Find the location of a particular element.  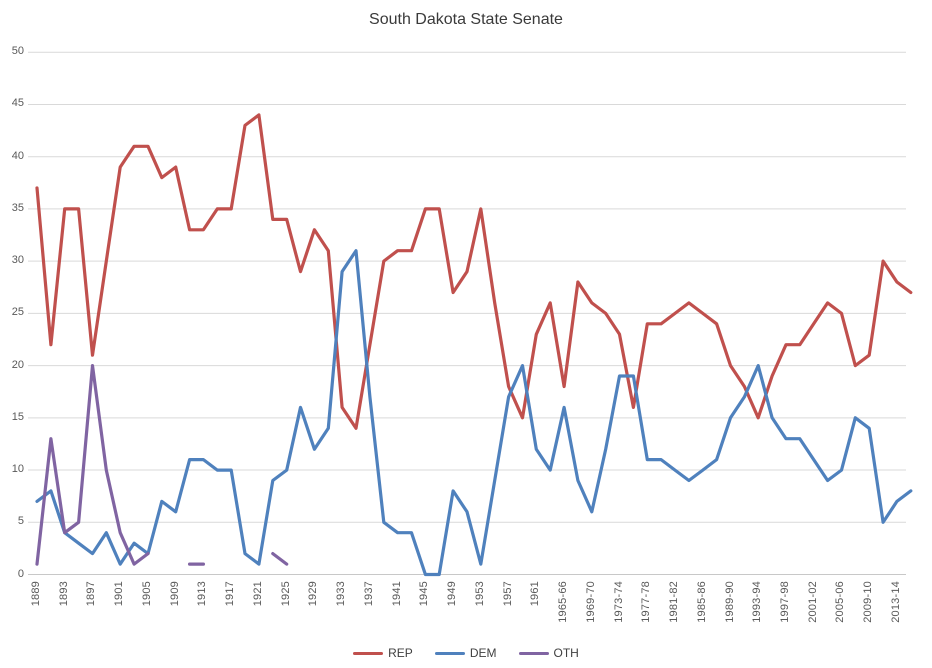

x-axis-tick-label: 1929 is located at coordinates (313, 594).